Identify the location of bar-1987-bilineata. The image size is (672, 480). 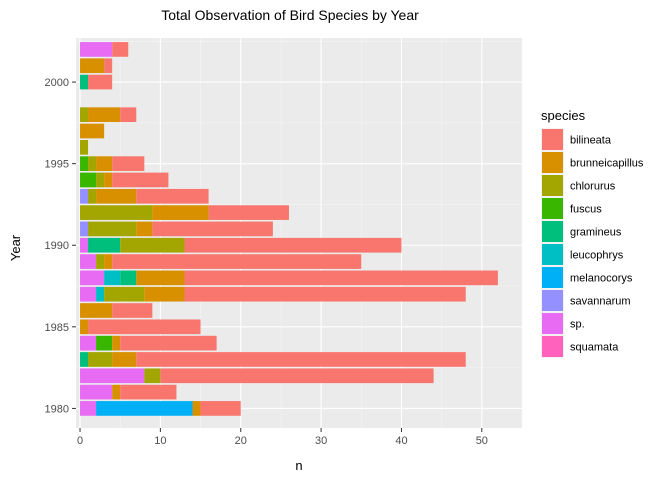
(325, 294).